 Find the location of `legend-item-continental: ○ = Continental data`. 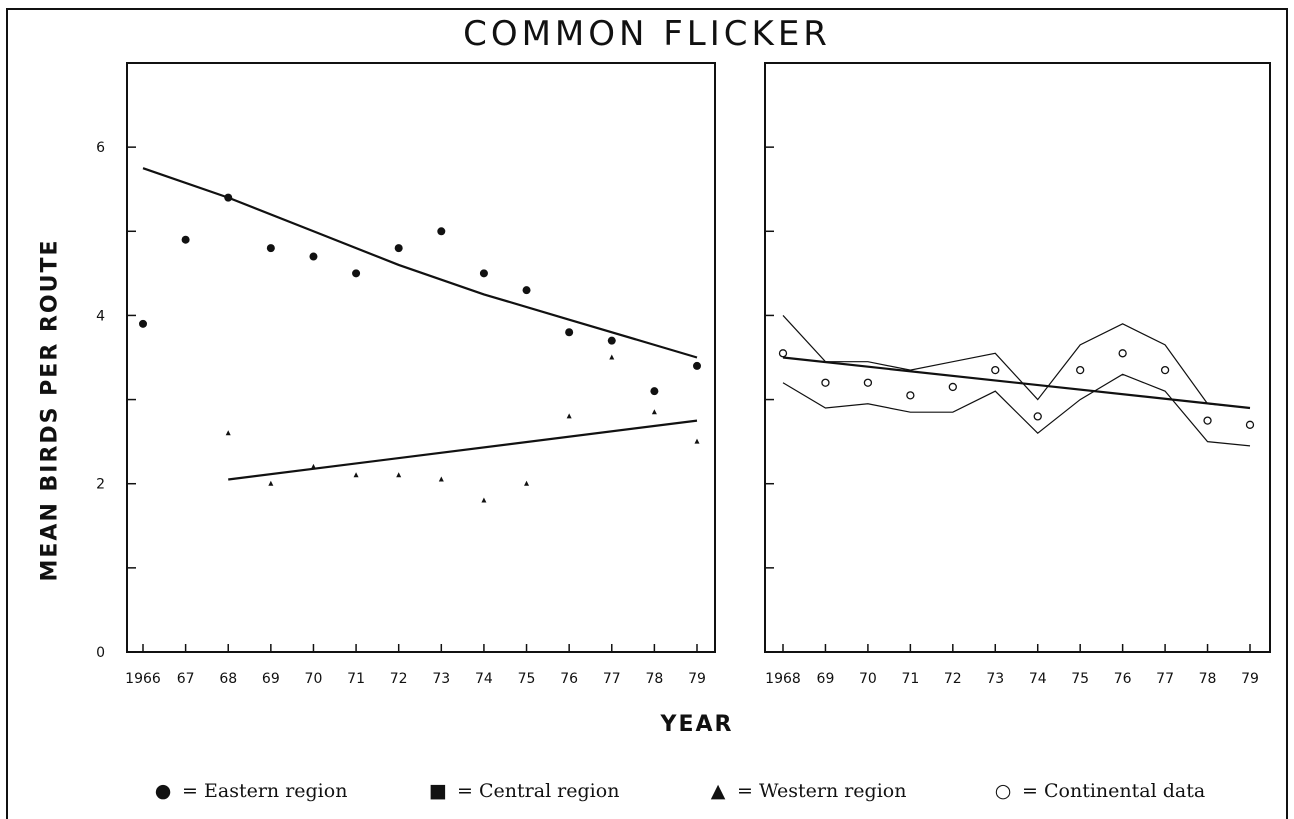

legend-item-continental: ○ = Continental data is located at coordinates (1097, 791).